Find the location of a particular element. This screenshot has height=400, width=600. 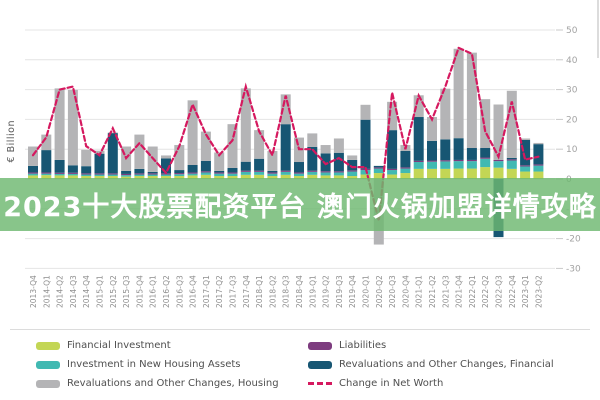

svg-text: 2018-Q3 is located at coordinates (286, 291).